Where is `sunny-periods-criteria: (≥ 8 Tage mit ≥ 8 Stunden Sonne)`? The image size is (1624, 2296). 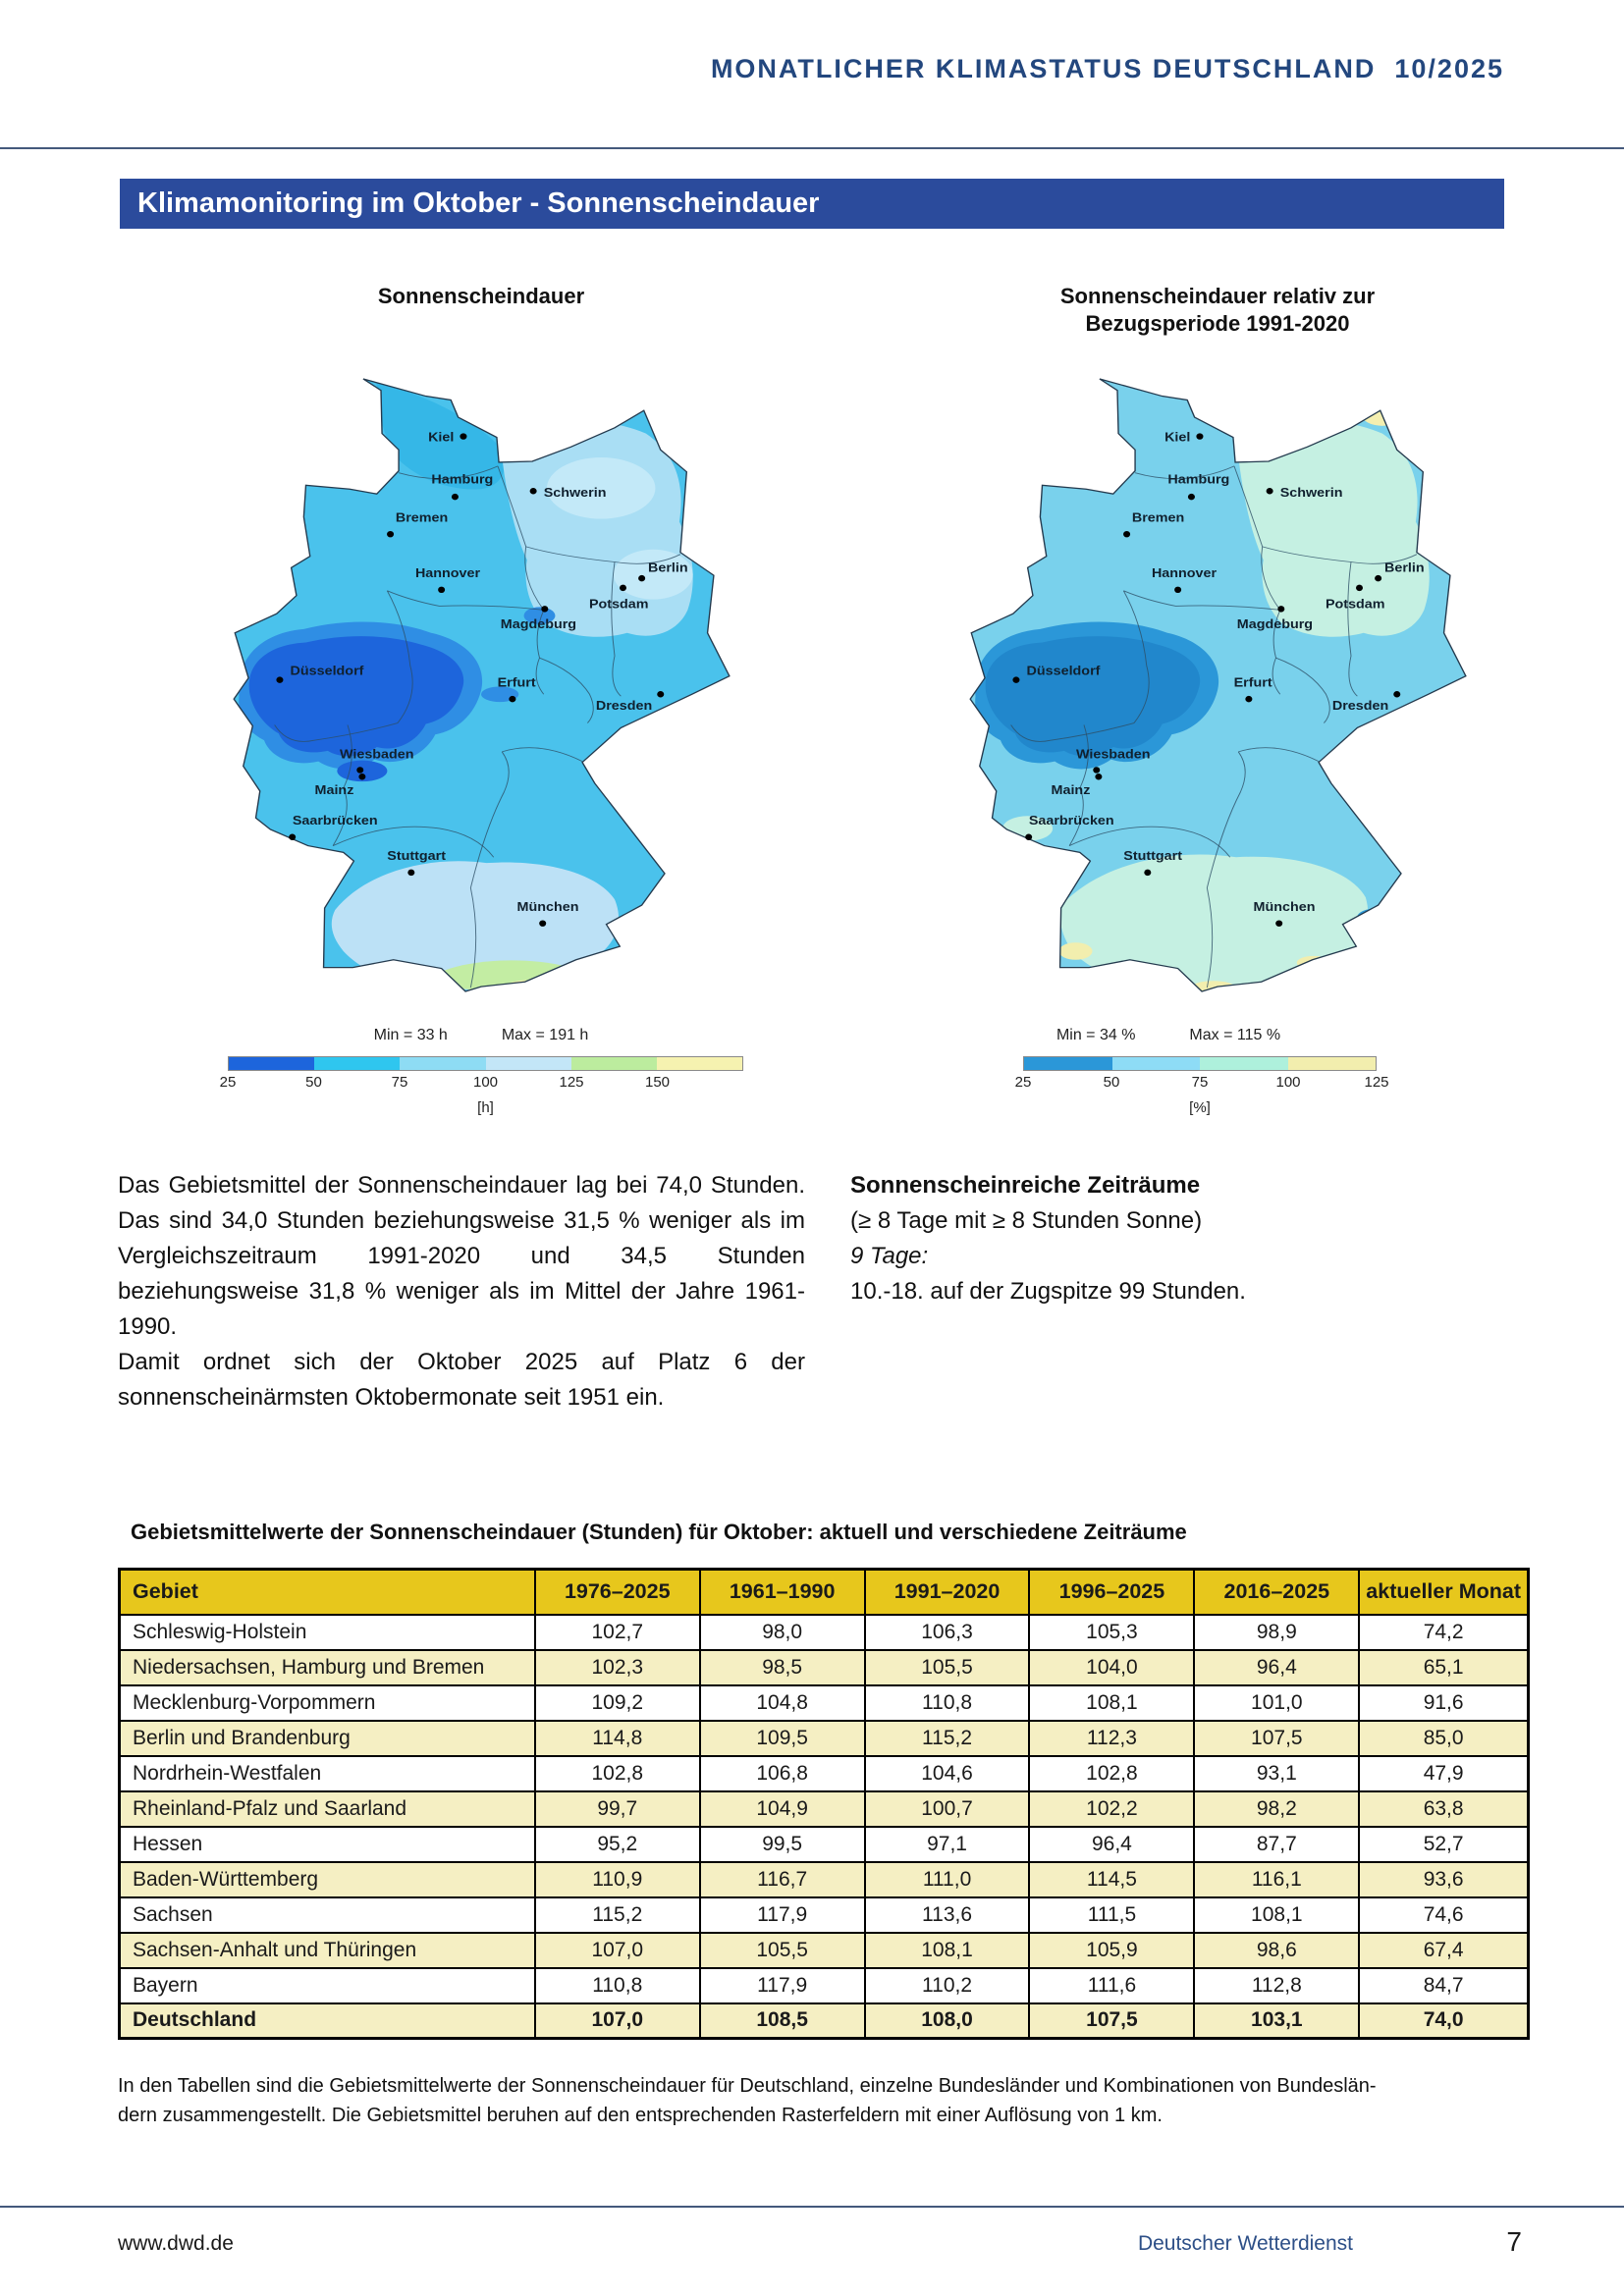 sunny-periods-criteria: (≥ 8 Tage mit ≥ 8 Stunden Sonne) is located at coordinates (1026, 1220).